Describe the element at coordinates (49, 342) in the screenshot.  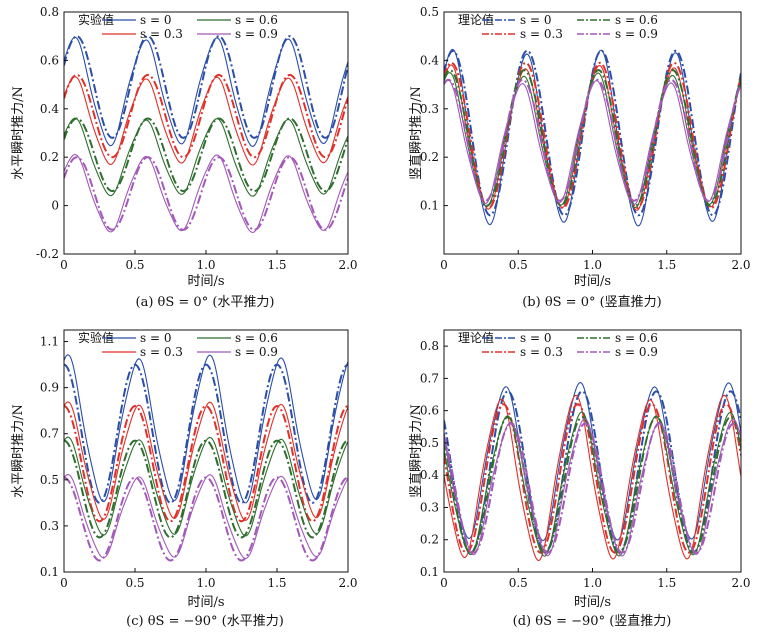
I see `y-tick-label: 1.1` at that location.